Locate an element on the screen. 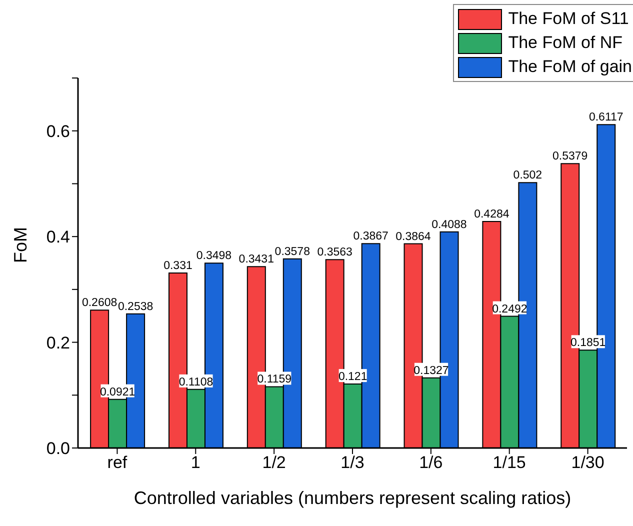 The width and height of the screenshot is (633, 526). x-tick-label: 1/15 is located at coordinates (509, 462).